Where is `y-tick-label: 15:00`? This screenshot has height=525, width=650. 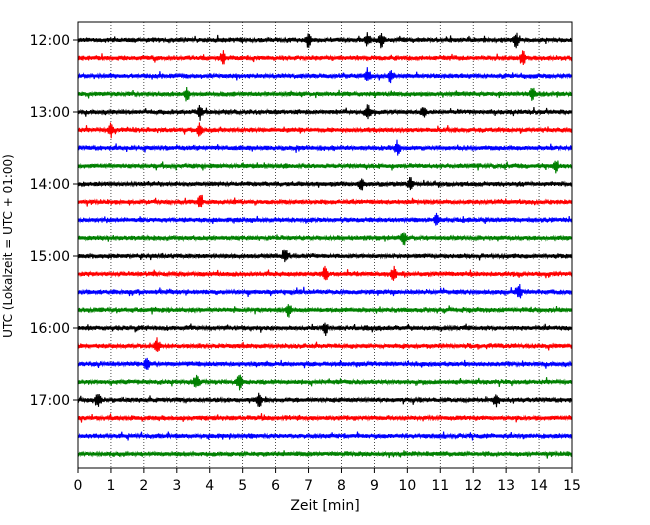
y-tick-label: 15:00 is located at coordinates (50, 257).